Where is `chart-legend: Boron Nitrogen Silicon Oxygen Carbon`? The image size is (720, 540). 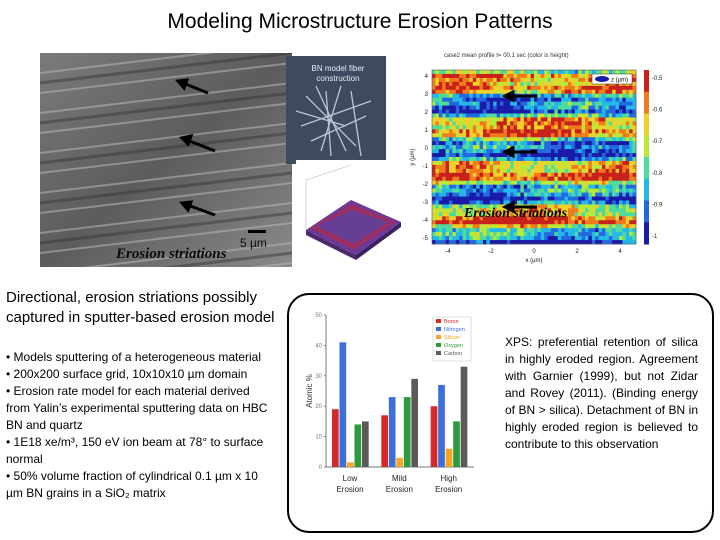 chart-legend: Boron Nitrogen Silicon Oxygen Carbon is located at coordinates (452, 339).